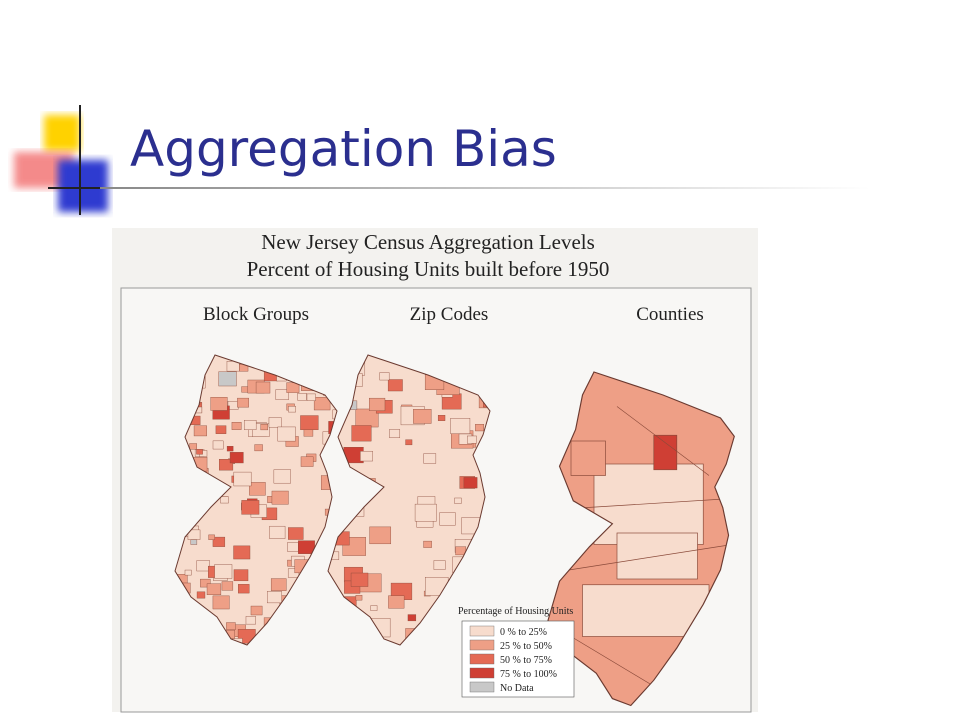 This screenshot has height=720, width=960. Describe the element at coordinates (256, 314) in the screenshot. I see `panel-label: Block Groups` at that location.